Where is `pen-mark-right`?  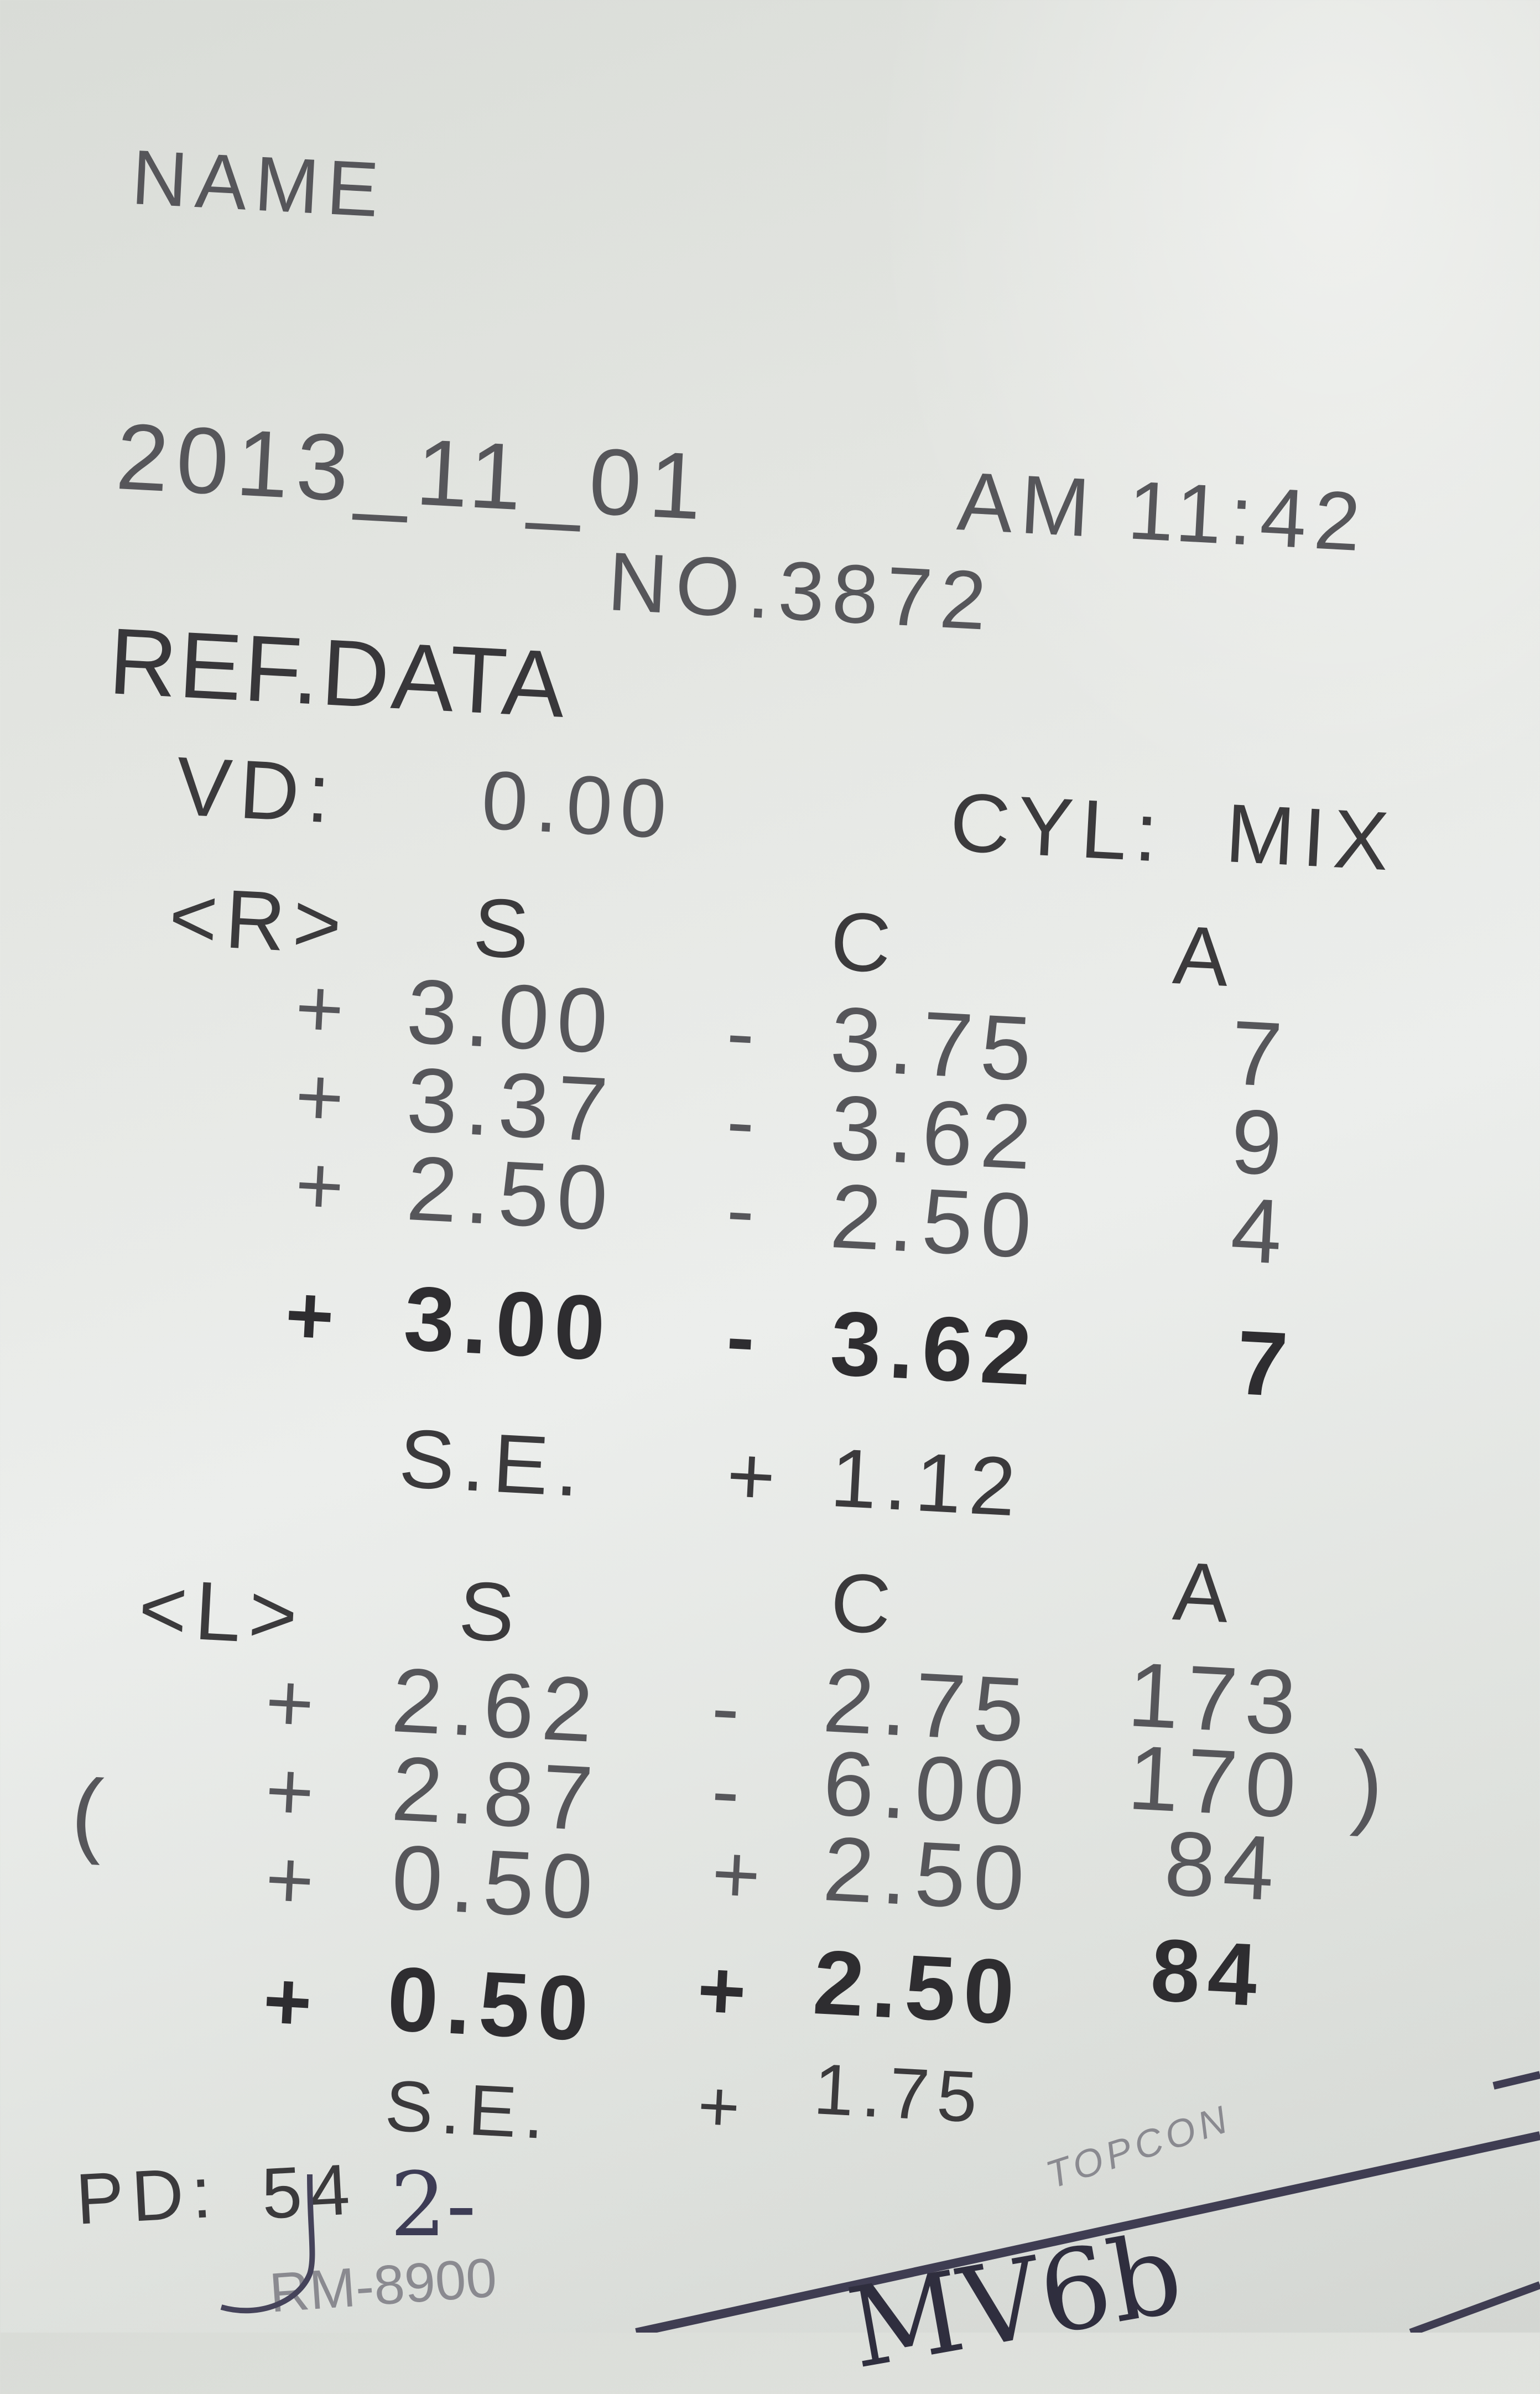
pen-mark-right is located at coordinates (1516, 2080).